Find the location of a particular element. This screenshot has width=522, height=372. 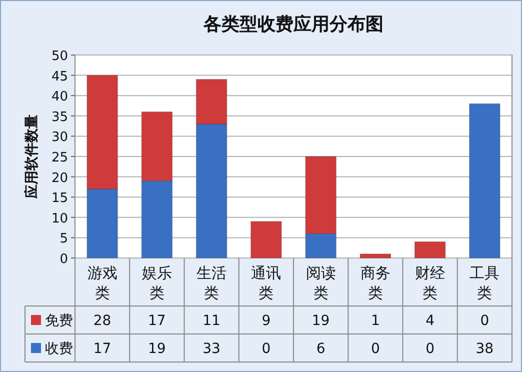

data-label: 6 is located at coordinates (321, 349).